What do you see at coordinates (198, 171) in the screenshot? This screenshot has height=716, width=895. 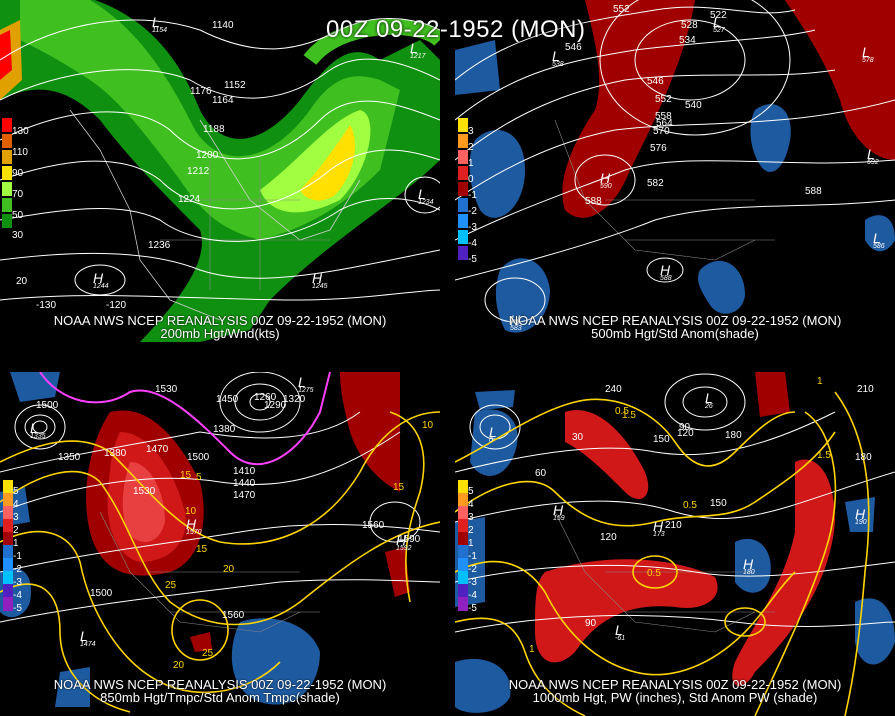 I see `contour-label: 1212` at bounding box center [198, 171].